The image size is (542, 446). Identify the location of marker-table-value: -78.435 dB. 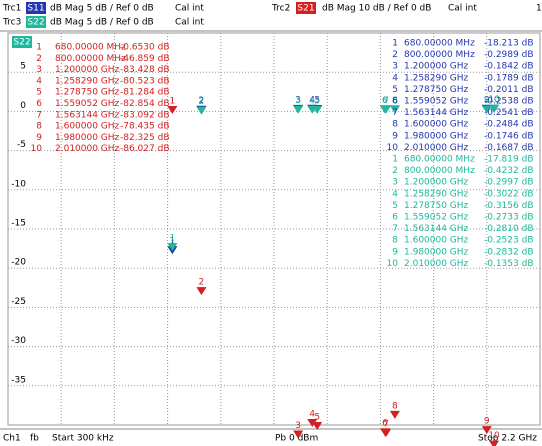
(145, 127).